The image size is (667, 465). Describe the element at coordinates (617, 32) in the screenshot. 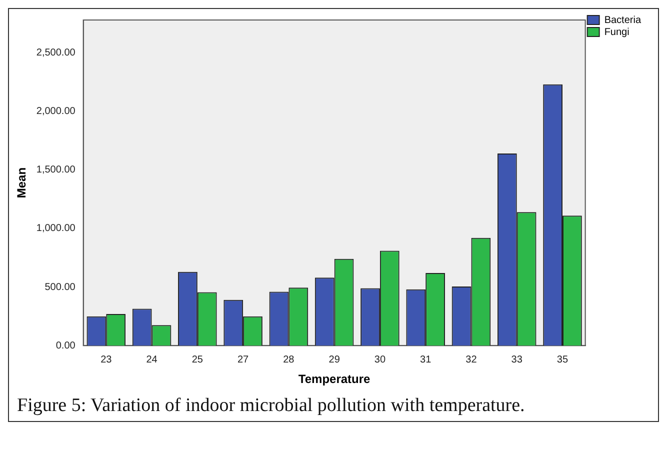

I see `legend-label: Fungi` at that location.